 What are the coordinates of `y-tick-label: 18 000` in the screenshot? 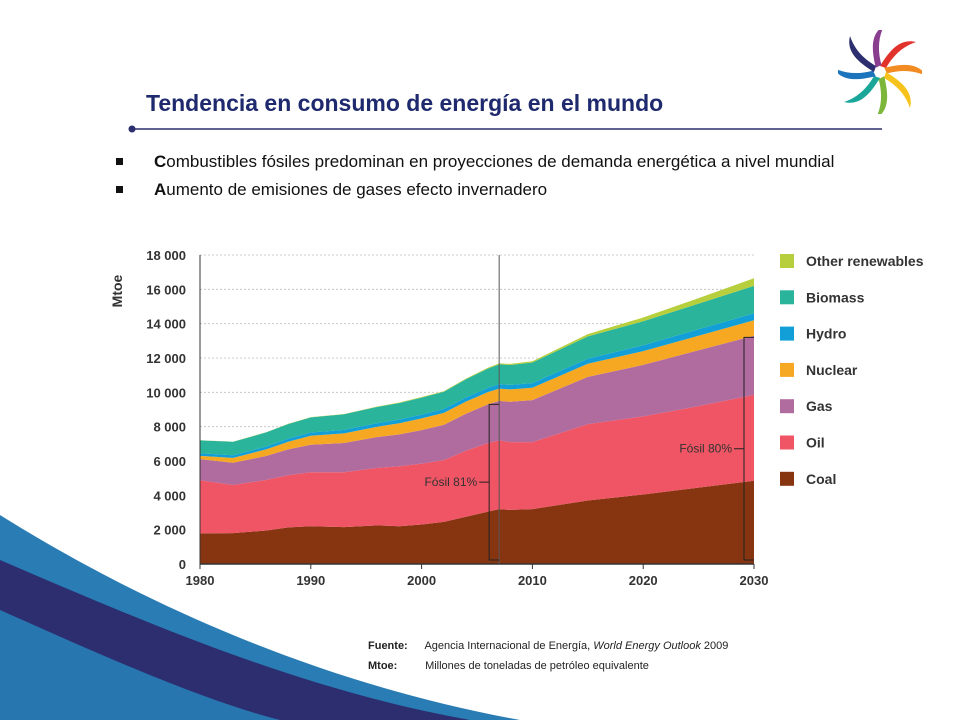 It's located at (166, 255).